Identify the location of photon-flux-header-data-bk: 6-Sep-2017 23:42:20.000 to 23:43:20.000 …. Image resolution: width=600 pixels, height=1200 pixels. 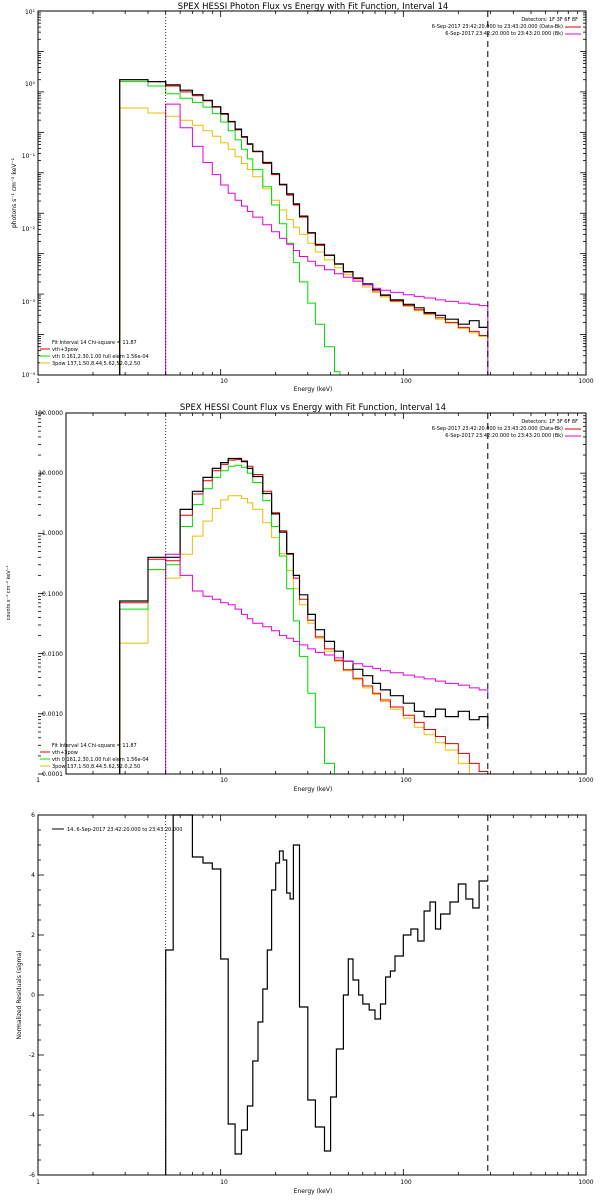
(497, 27).